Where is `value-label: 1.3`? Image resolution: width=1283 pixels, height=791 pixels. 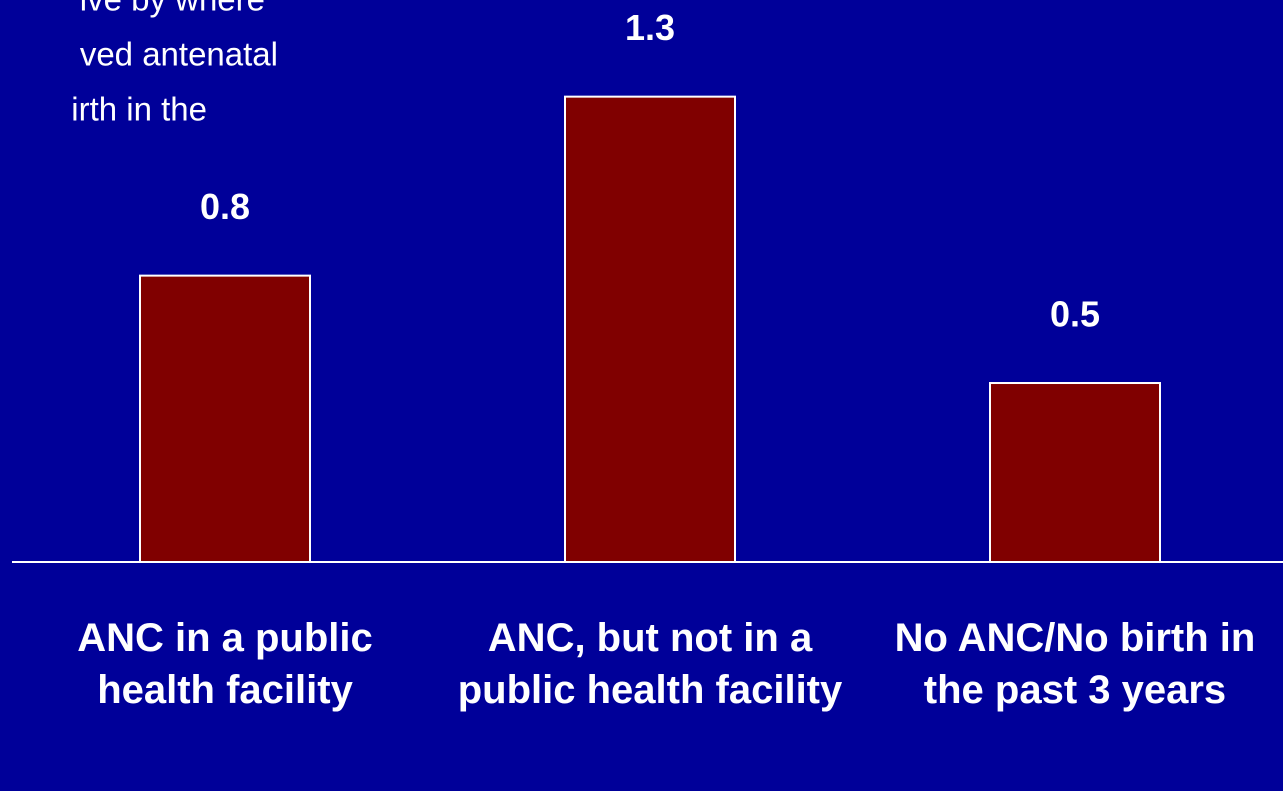
value-label: 1.3 is located at coordinates (650, 27).